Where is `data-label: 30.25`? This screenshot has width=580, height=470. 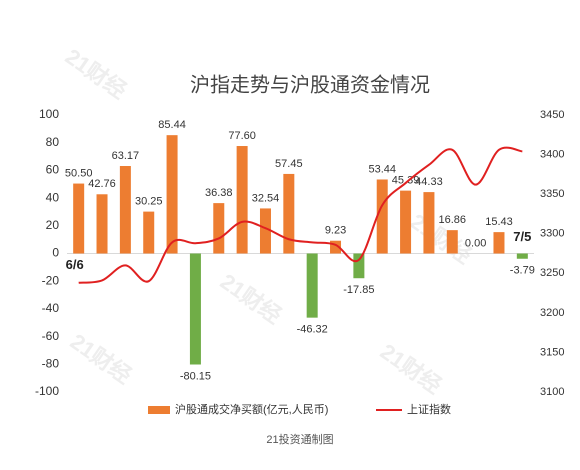
data-label: 30.25 is located at coordinates (149, 202).